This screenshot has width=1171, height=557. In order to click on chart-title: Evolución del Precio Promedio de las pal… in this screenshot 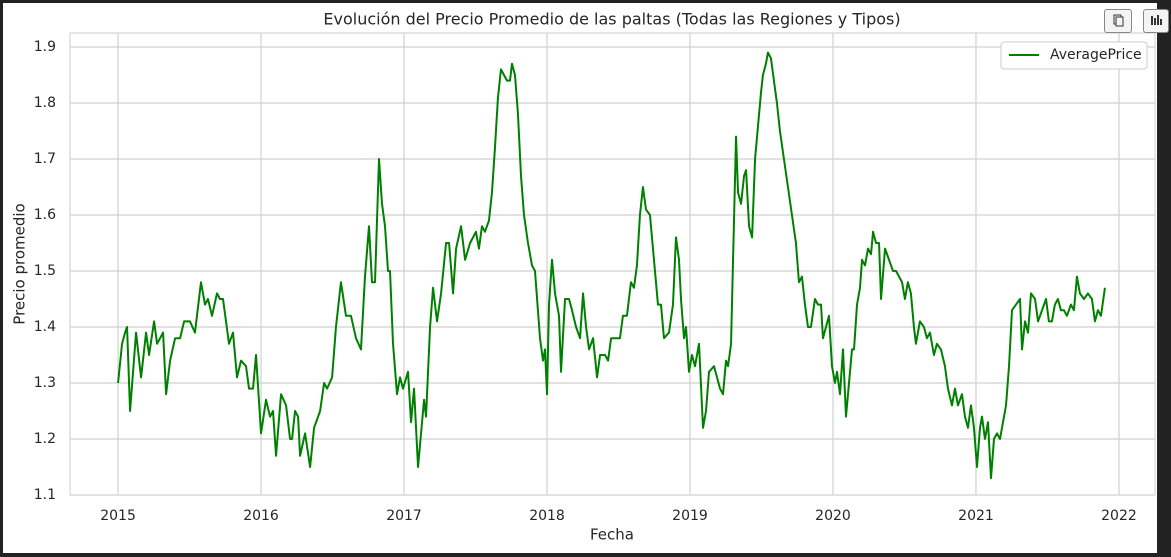, I will do `click(611, 19)`.